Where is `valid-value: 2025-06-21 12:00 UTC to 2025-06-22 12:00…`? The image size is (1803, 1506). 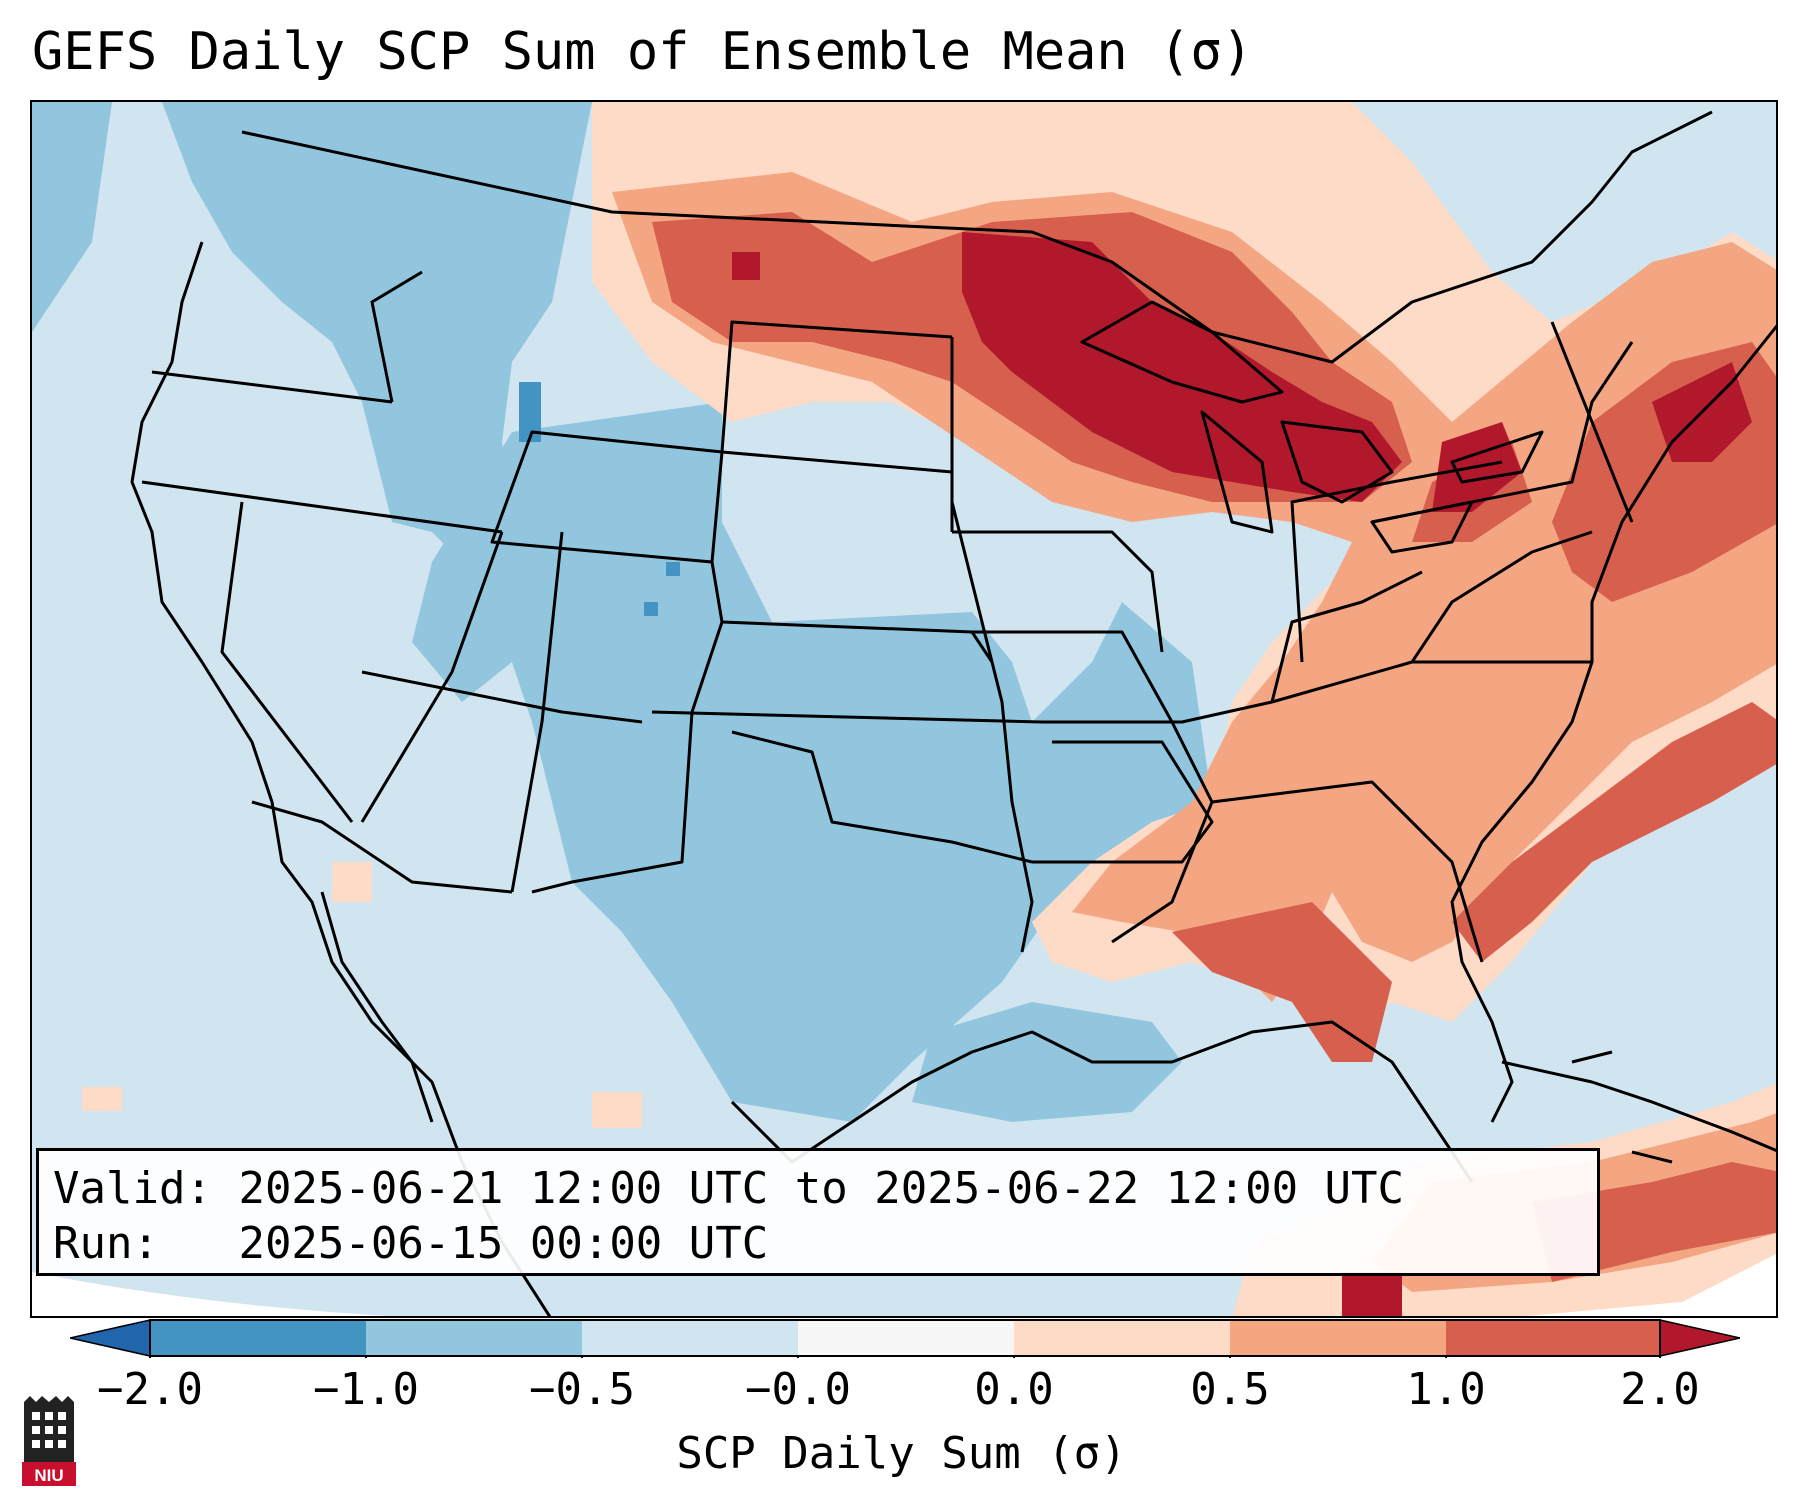 valid-value: 2025-06-21 12:00 UTC to 2025-06-22 12:00… is located at coordinates (821, 1188).